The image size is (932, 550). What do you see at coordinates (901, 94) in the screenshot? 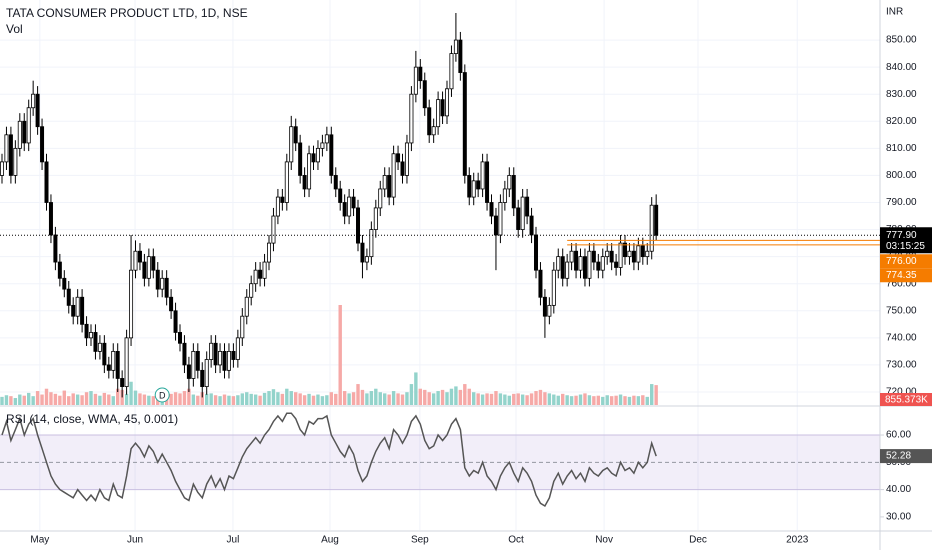
I see `y-tick-label: 830.00` at bounding box center [901, 94].